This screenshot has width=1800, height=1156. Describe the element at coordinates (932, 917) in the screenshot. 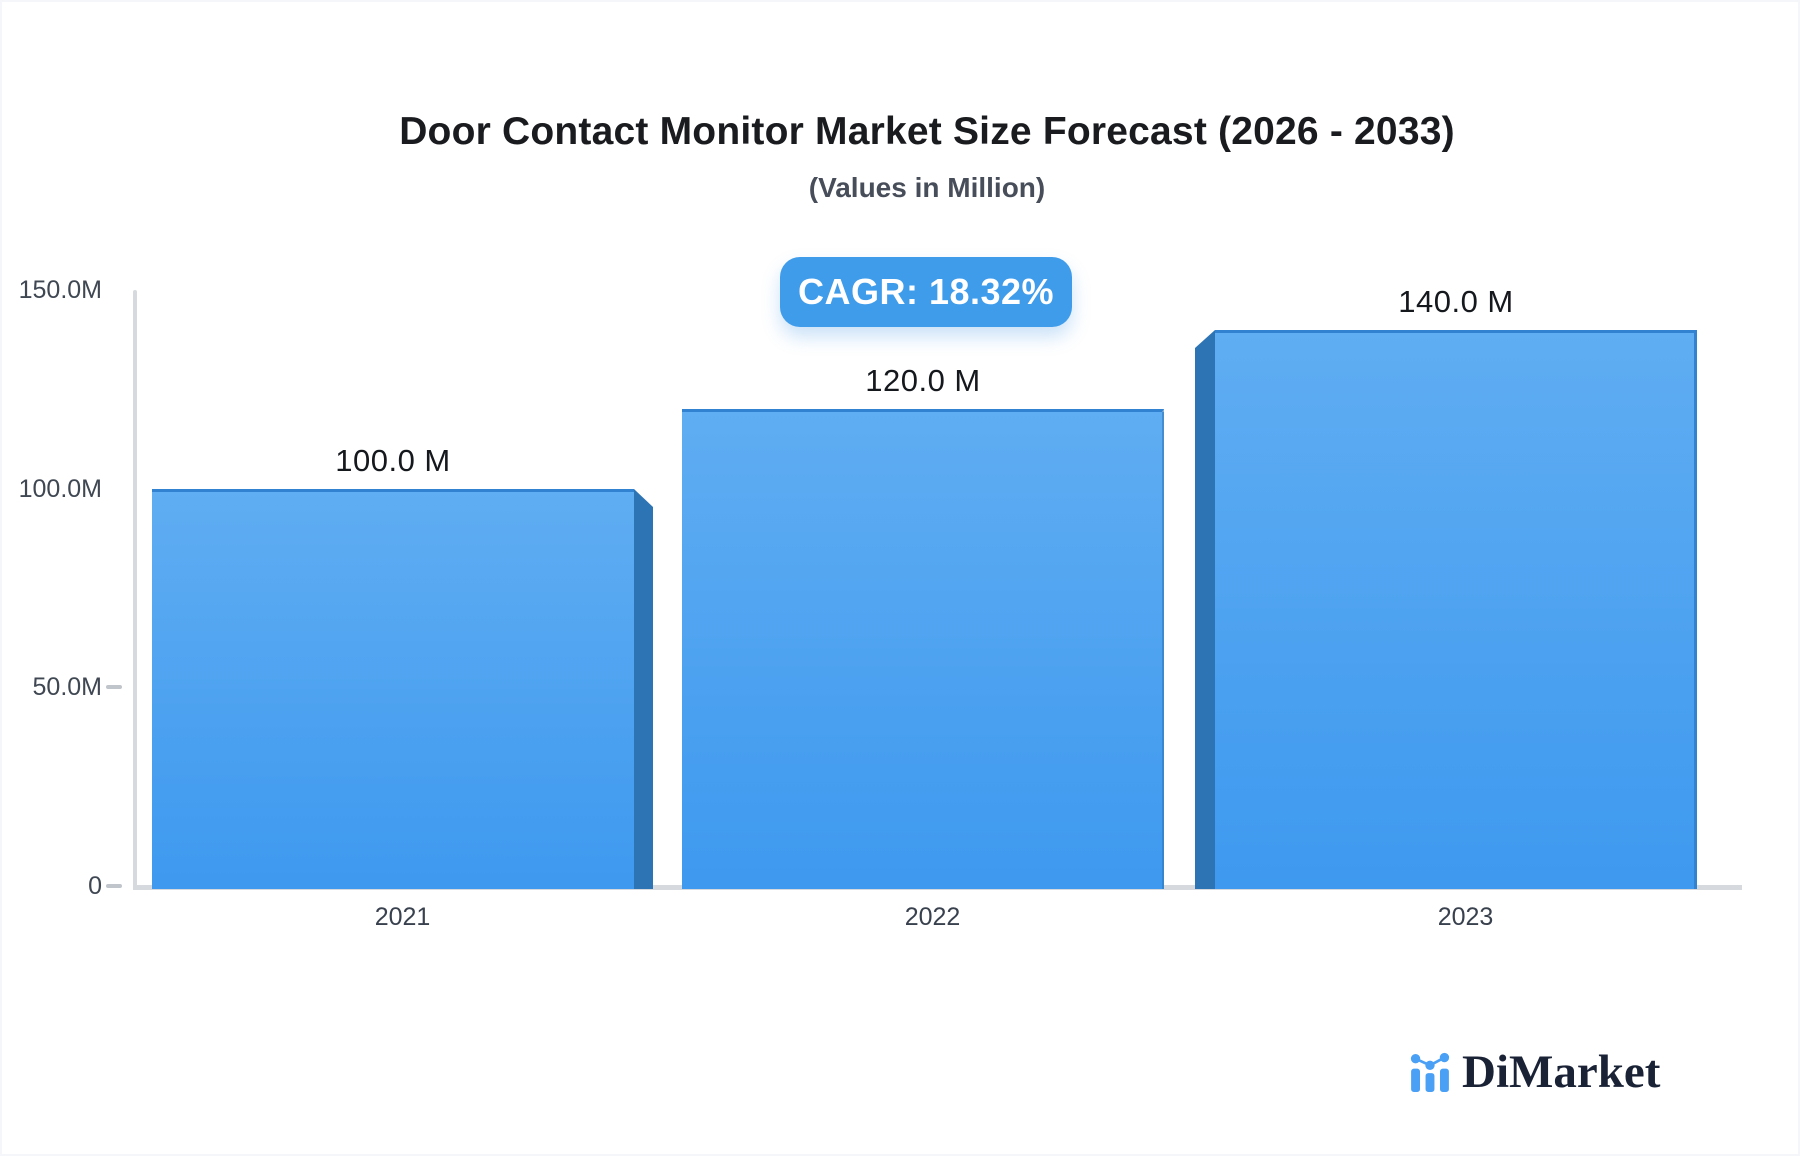

I see `x-axis-category-label: 2022` at that location.